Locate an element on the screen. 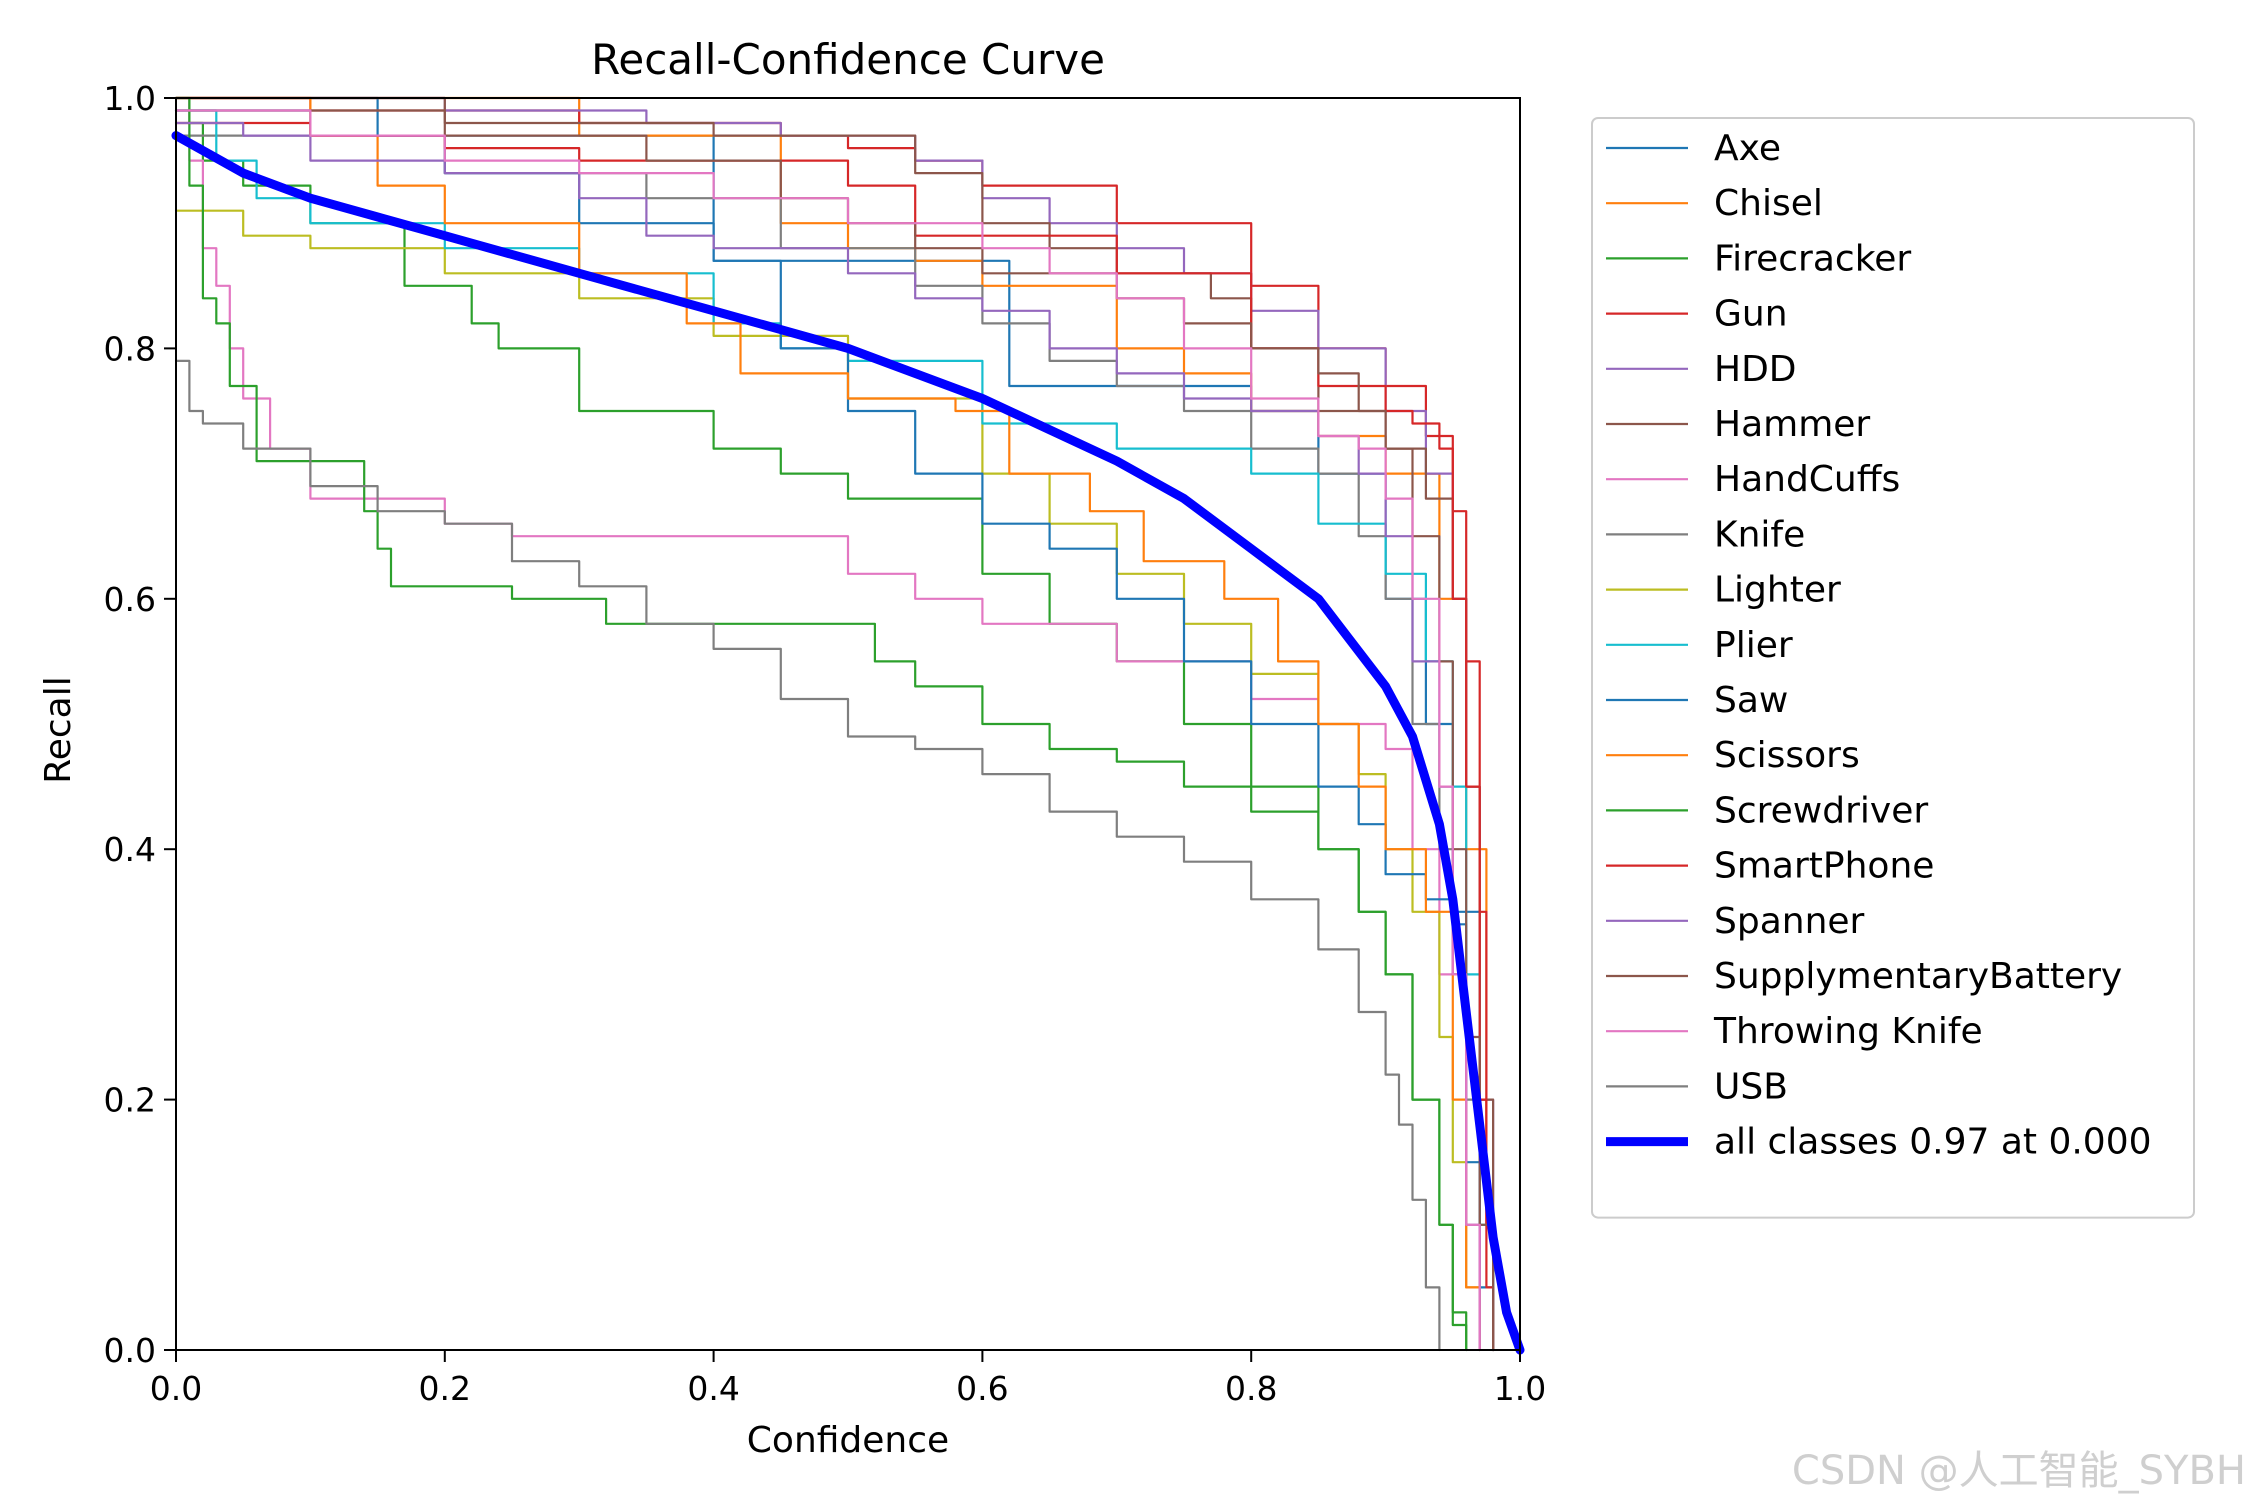 This screenshot has width=2250, height=1500. x-tick-label: 1.0 is located at coordinates (1520, 1388).